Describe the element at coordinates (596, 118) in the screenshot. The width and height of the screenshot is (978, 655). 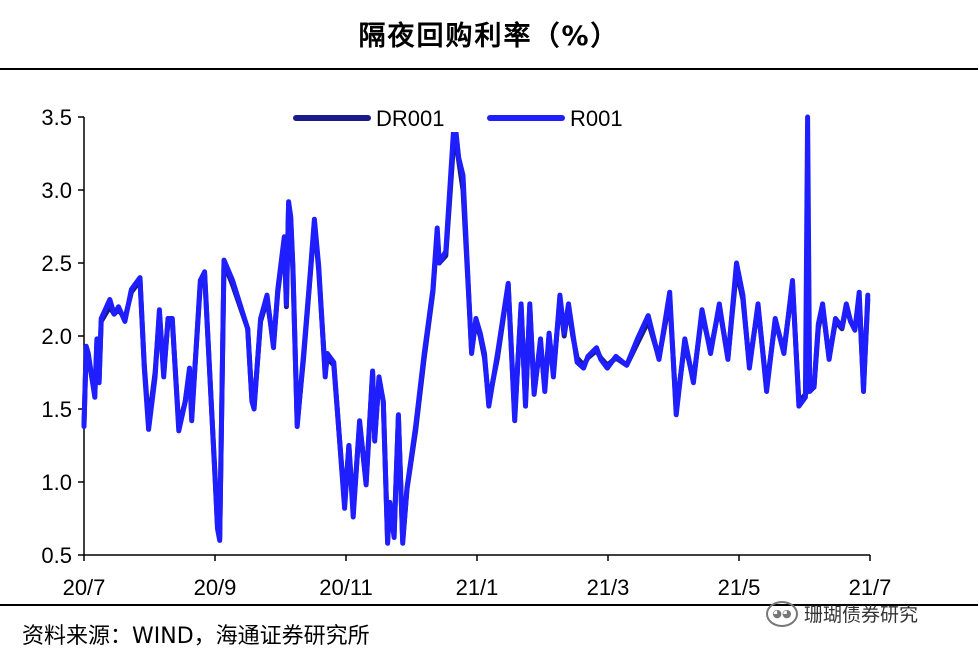
I see `legend-label-r001: R001` at that location.